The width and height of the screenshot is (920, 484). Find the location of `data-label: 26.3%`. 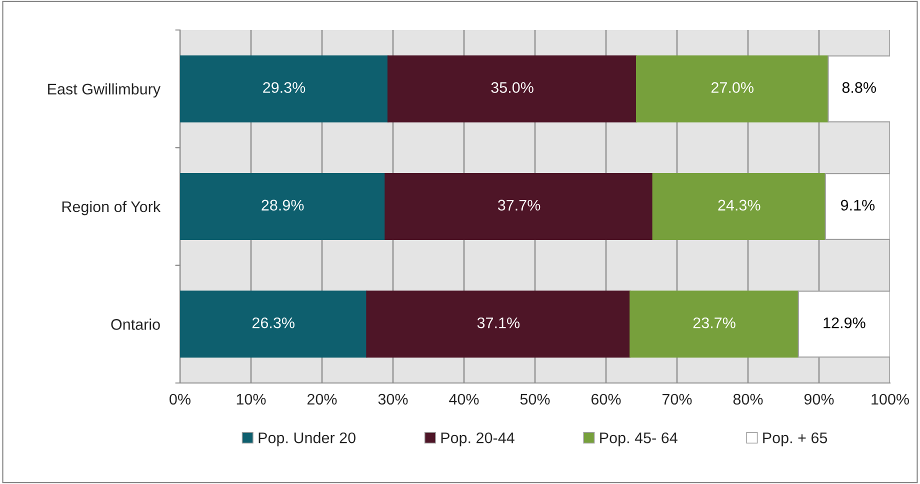

data-label: 26.3% is located at coordinates (273, 322).